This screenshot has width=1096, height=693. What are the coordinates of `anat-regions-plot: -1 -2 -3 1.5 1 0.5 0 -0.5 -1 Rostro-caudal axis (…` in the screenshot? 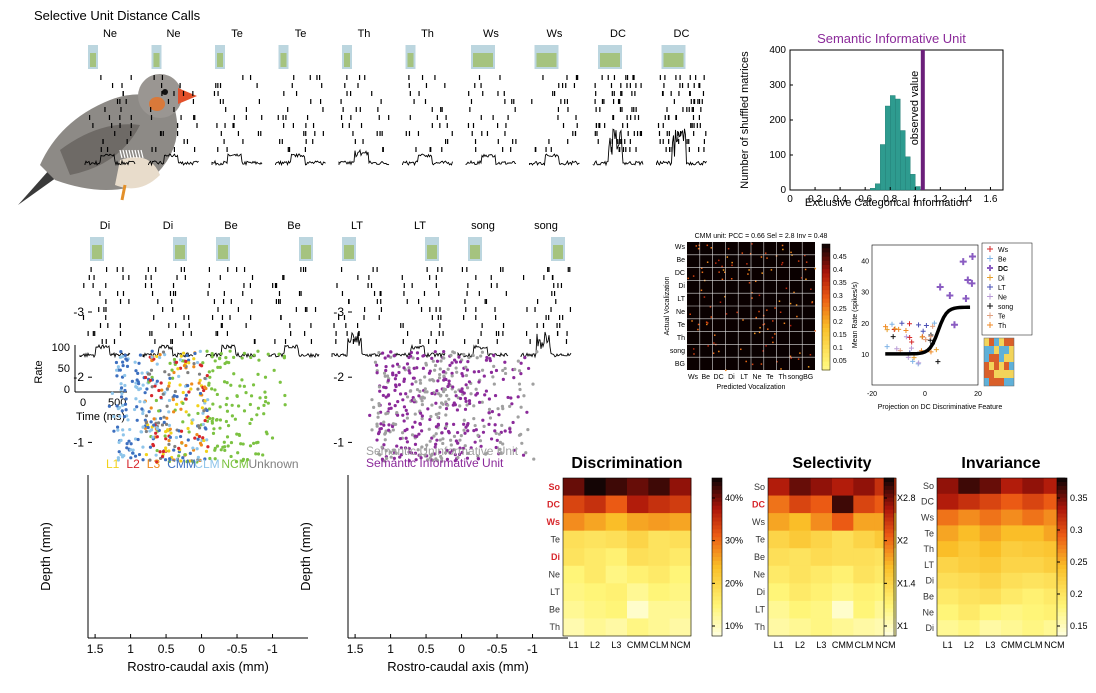 It's located at (173, 489).